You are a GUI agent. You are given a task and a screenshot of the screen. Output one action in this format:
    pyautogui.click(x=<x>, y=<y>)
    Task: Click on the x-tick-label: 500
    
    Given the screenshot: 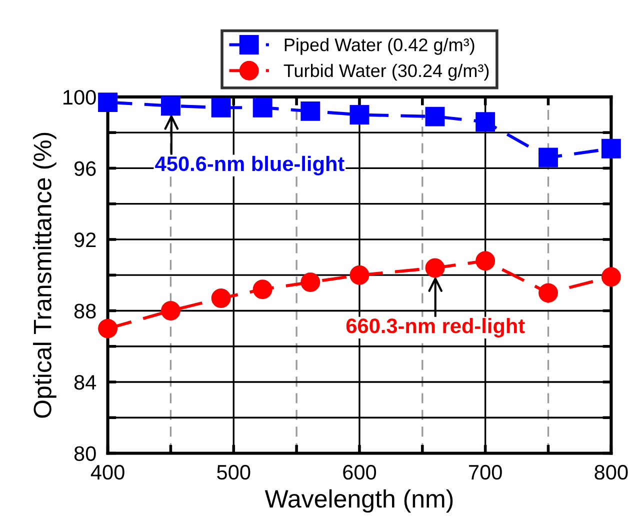 What is the action you would take?
    pyautogui.click(x=233, y=472)
    